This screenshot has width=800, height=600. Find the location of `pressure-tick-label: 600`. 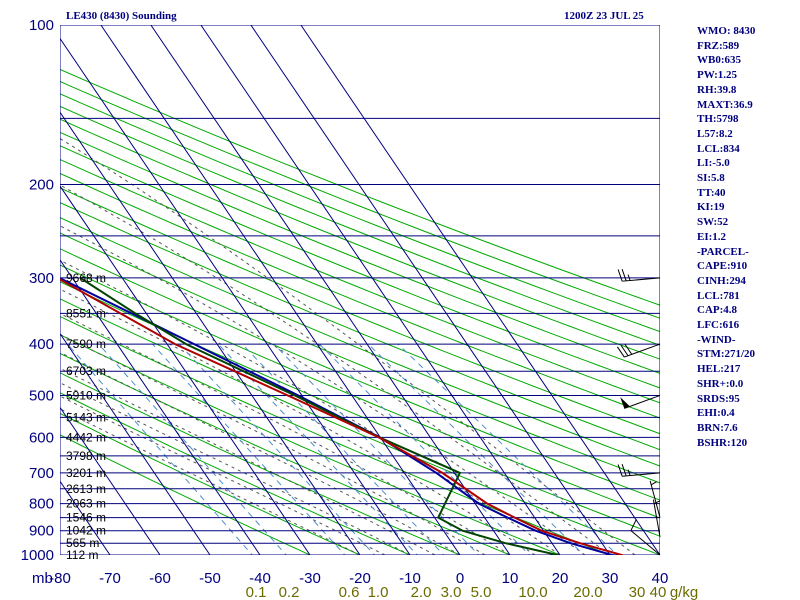

pressure-tick-label: 600 is located at coordinates (41, 437).